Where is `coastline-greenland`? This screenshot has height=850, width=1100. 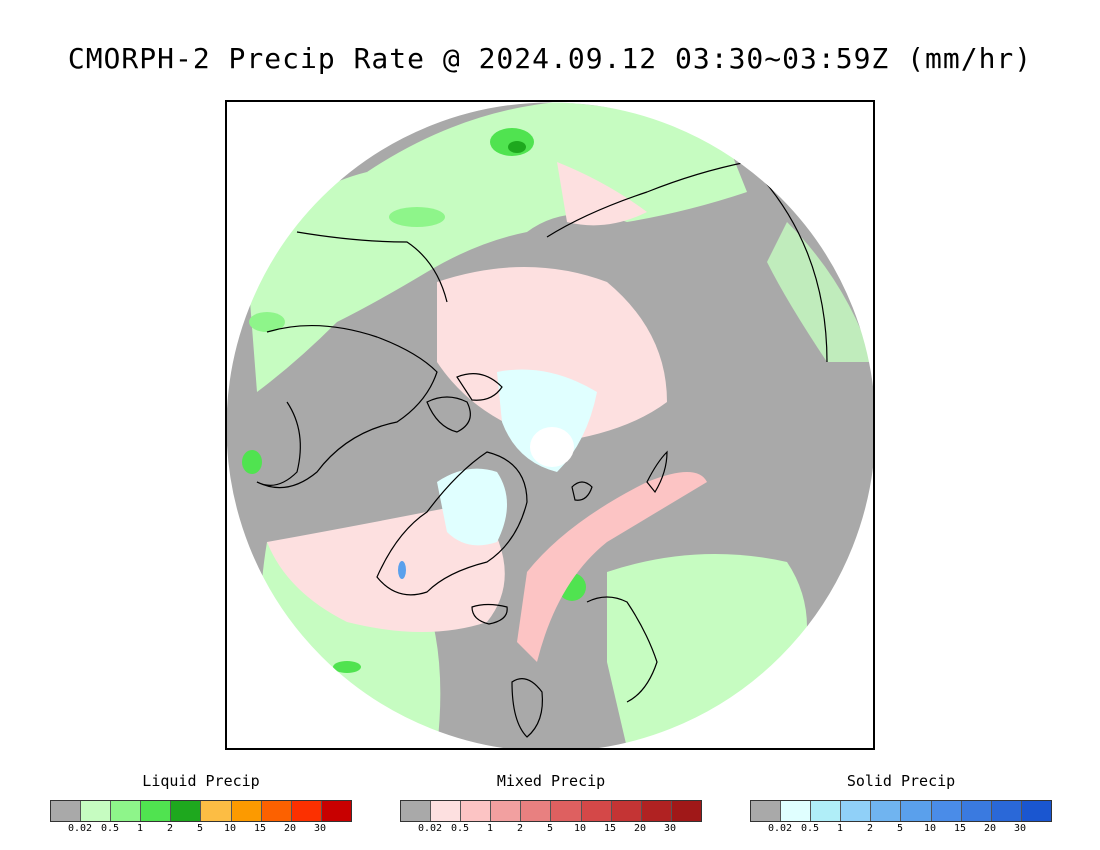 coastline-greenland is located at coordinates (452, 523).